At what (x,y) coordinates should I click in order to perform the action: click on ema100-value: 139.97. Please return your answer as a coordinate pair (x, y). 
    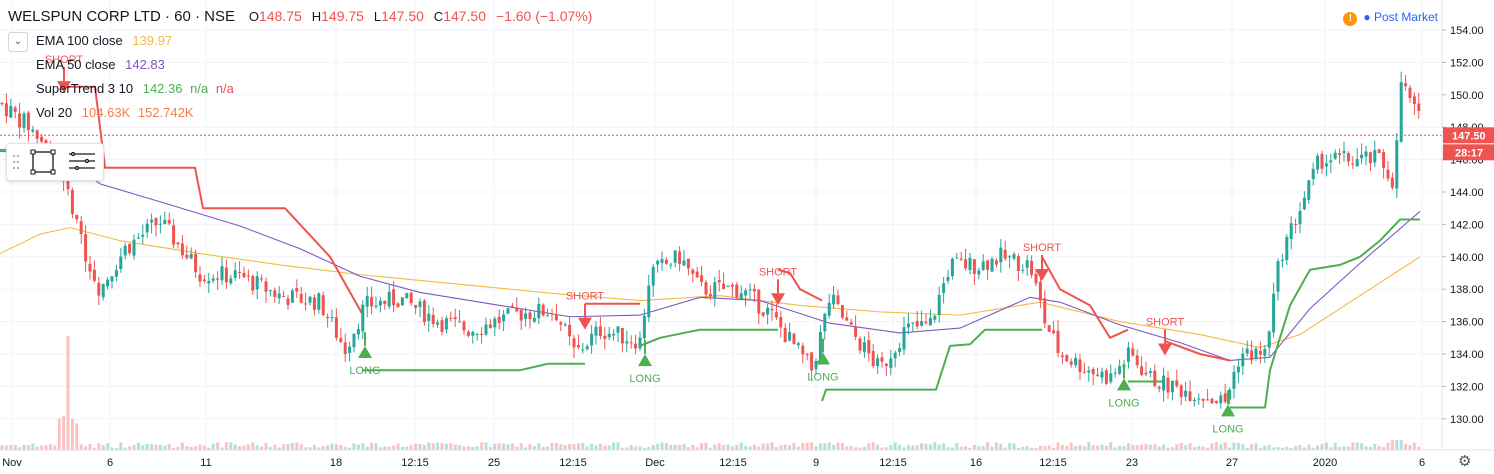
    Looking at the image, I should click on (152, 40).